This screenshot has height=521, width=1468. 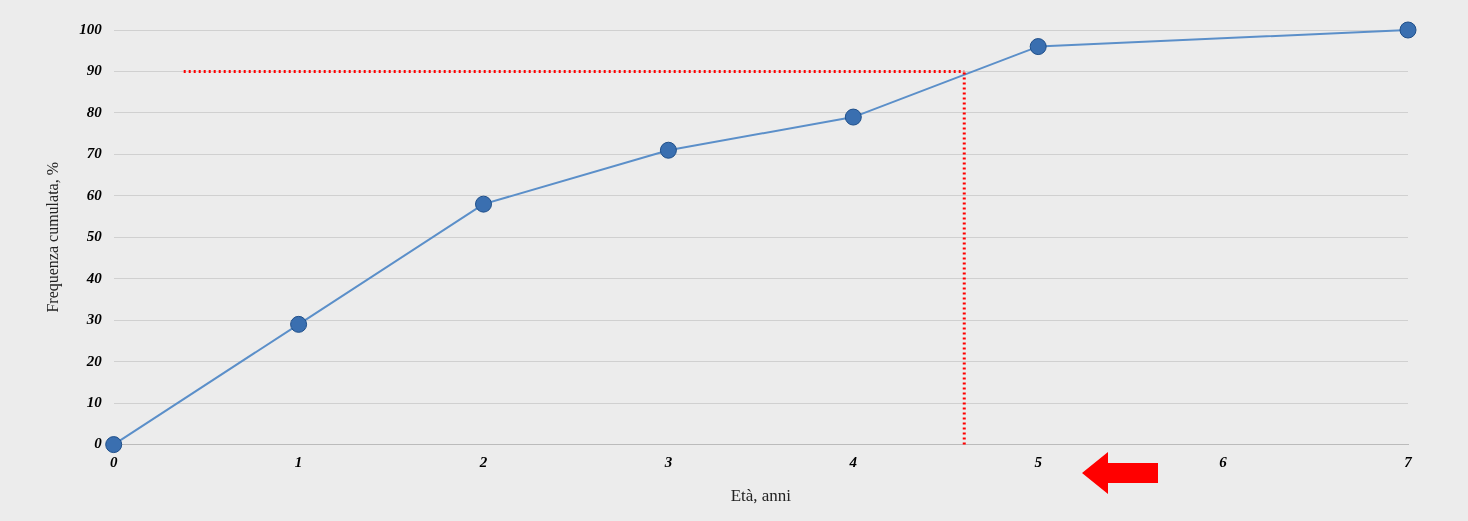 I want to click on y-axis-title: Frequenza cumulata, %, so click(x=52, y=237).